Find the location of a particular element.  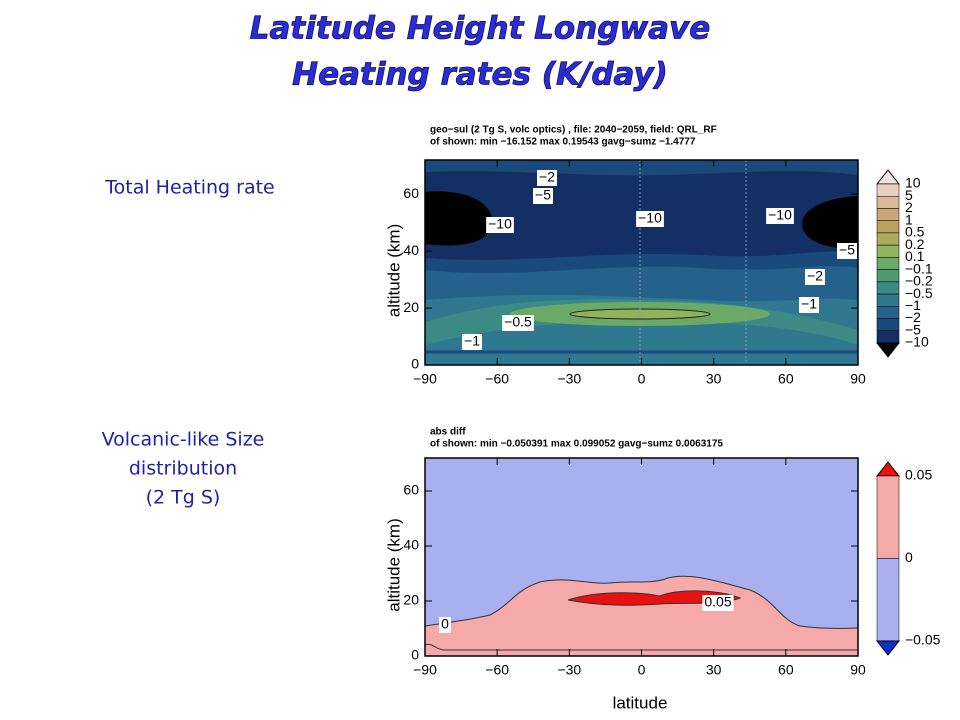

colorbar-label: −0.05 is located at coordinates (923, 640).